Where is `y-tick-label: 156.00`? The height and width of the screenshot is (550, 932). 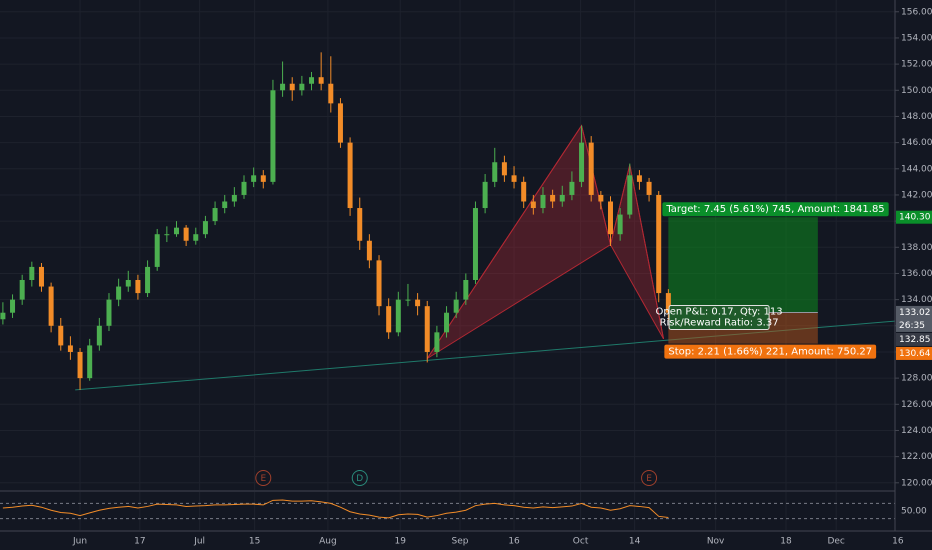
y-tick-label: 156.00 is located at coordinates (916, 12).